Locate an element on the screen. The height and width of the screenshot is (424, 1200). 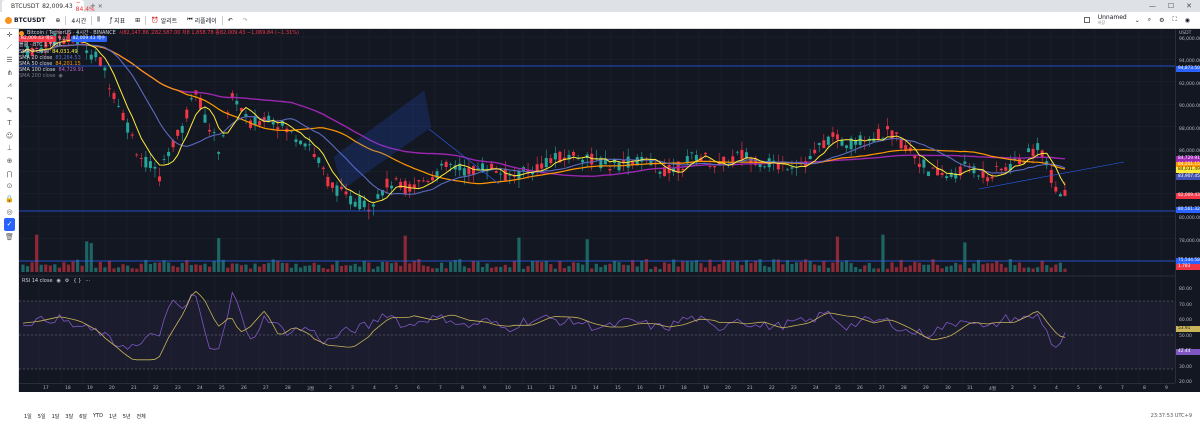
time-tick: 18 is located at coordinates (68, 388).